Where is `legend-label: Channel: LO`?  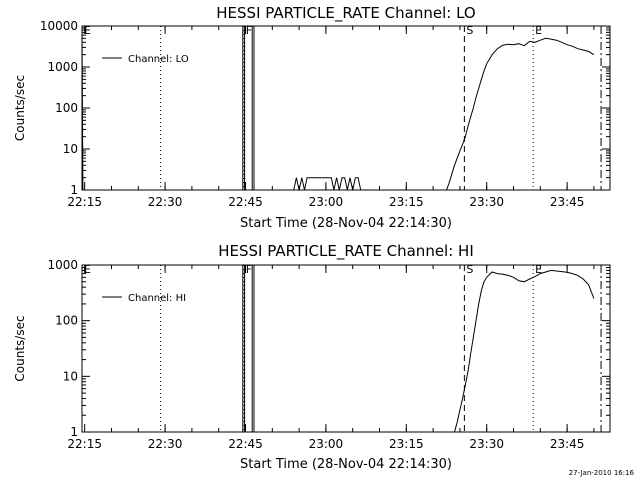
legend-label: Channel: LO is located at coordinates (158, 59).